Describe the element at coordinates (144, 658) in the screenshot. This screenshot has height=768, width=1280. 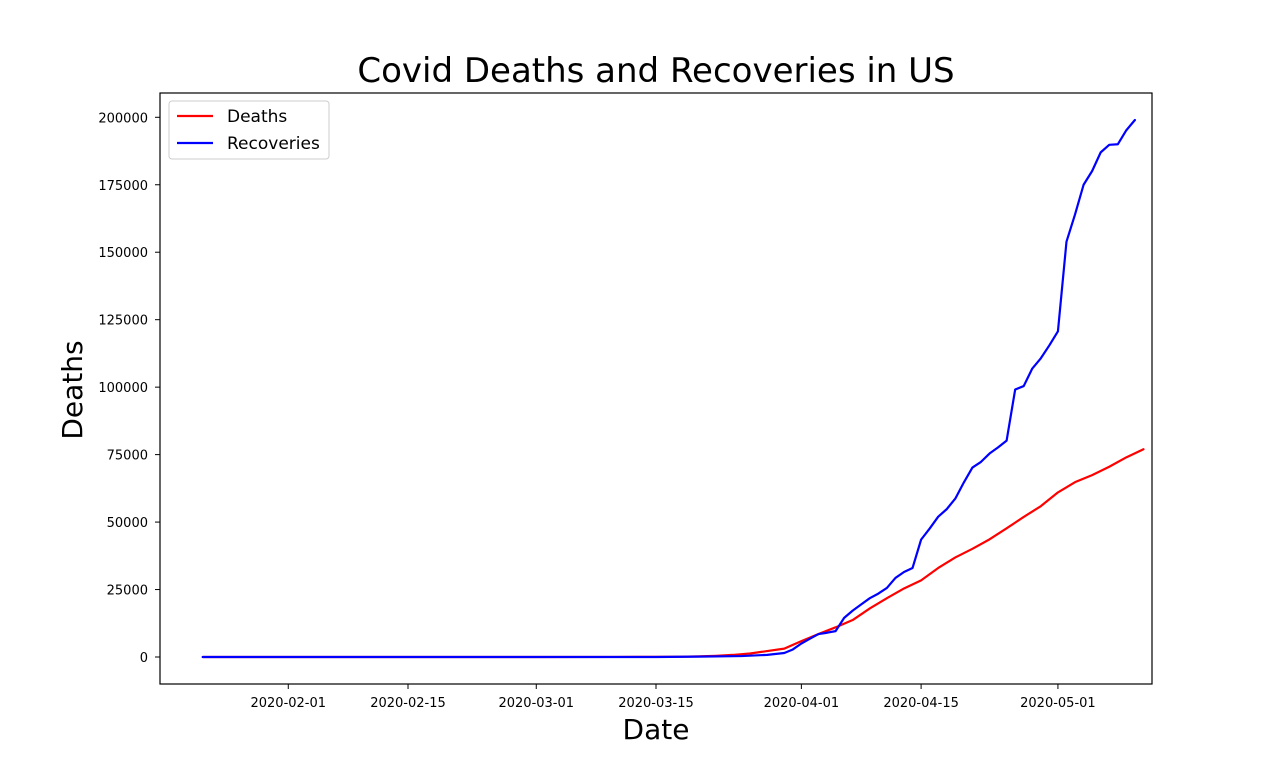
I see `y-tick-label: 0` at that location.